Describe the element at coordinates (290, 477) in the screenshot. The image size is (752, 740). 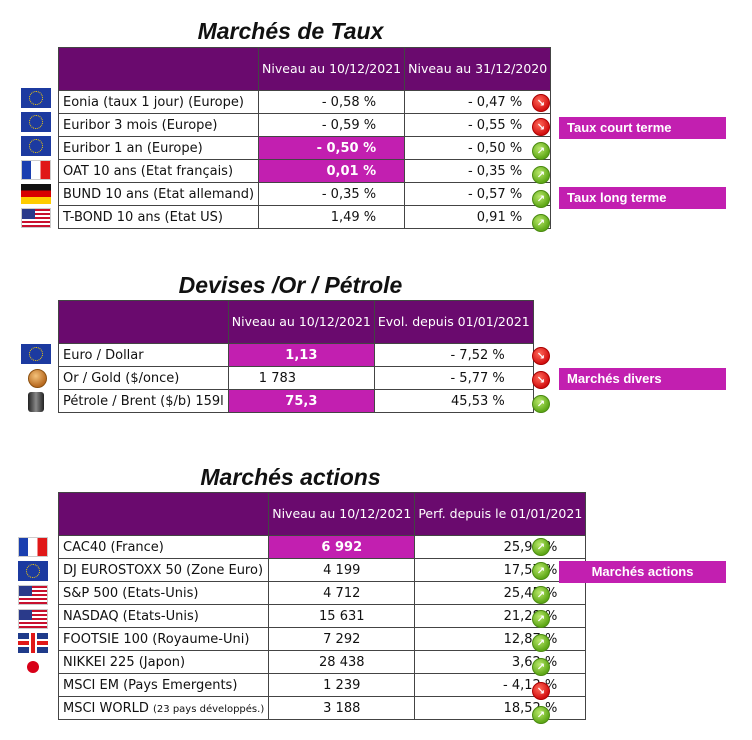
I see `actions-title: Marchés actions` at that location.